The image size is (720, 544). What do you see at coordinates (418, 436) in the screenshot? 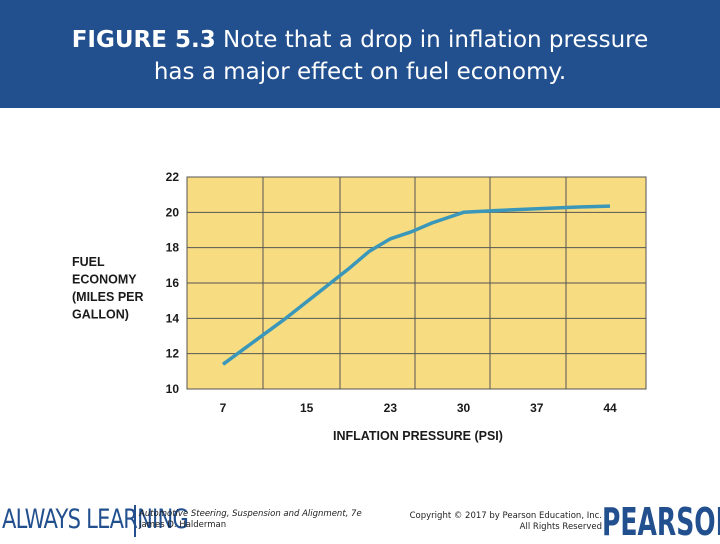
I see `x-axis-label: INFLATION PRESSURE (PSI)` at bounding box center [418, 436].